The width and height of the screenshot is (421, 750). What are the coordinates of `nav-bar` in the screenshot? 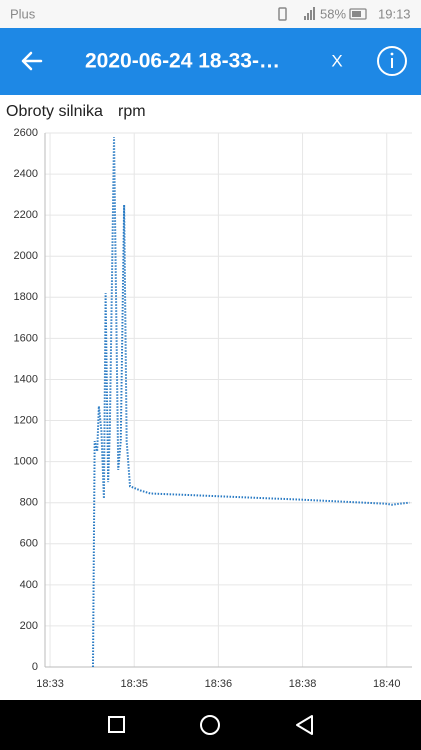 It's located at (210, 725).